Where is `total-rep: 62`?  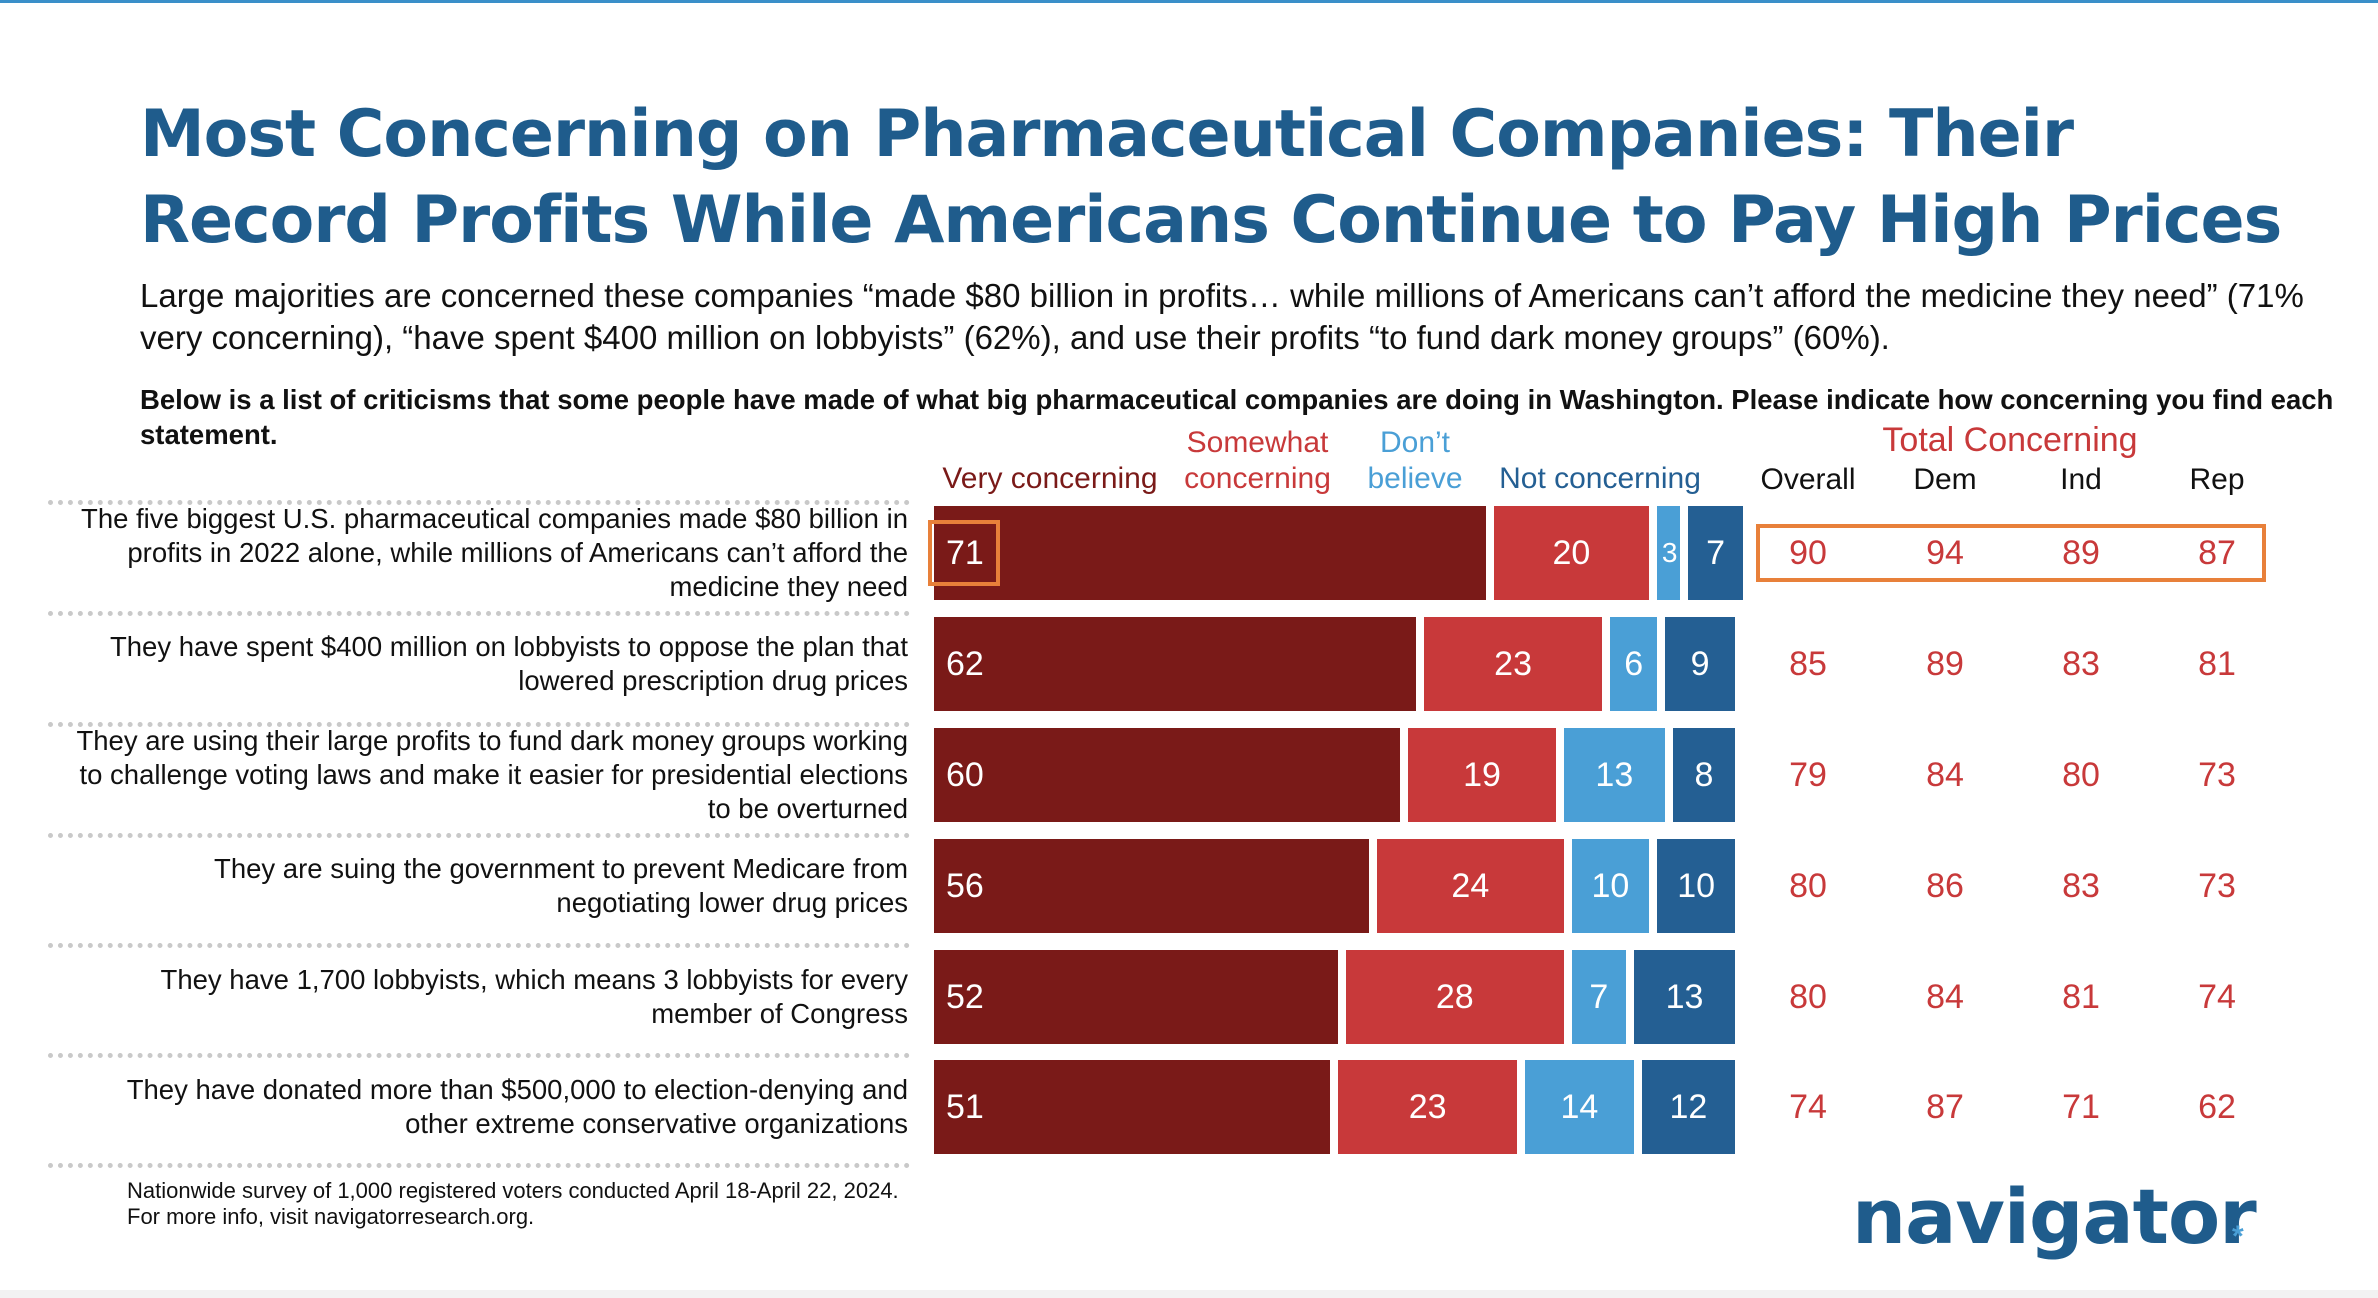
total-rep: 62 is located at coordinates (2217, 1107).